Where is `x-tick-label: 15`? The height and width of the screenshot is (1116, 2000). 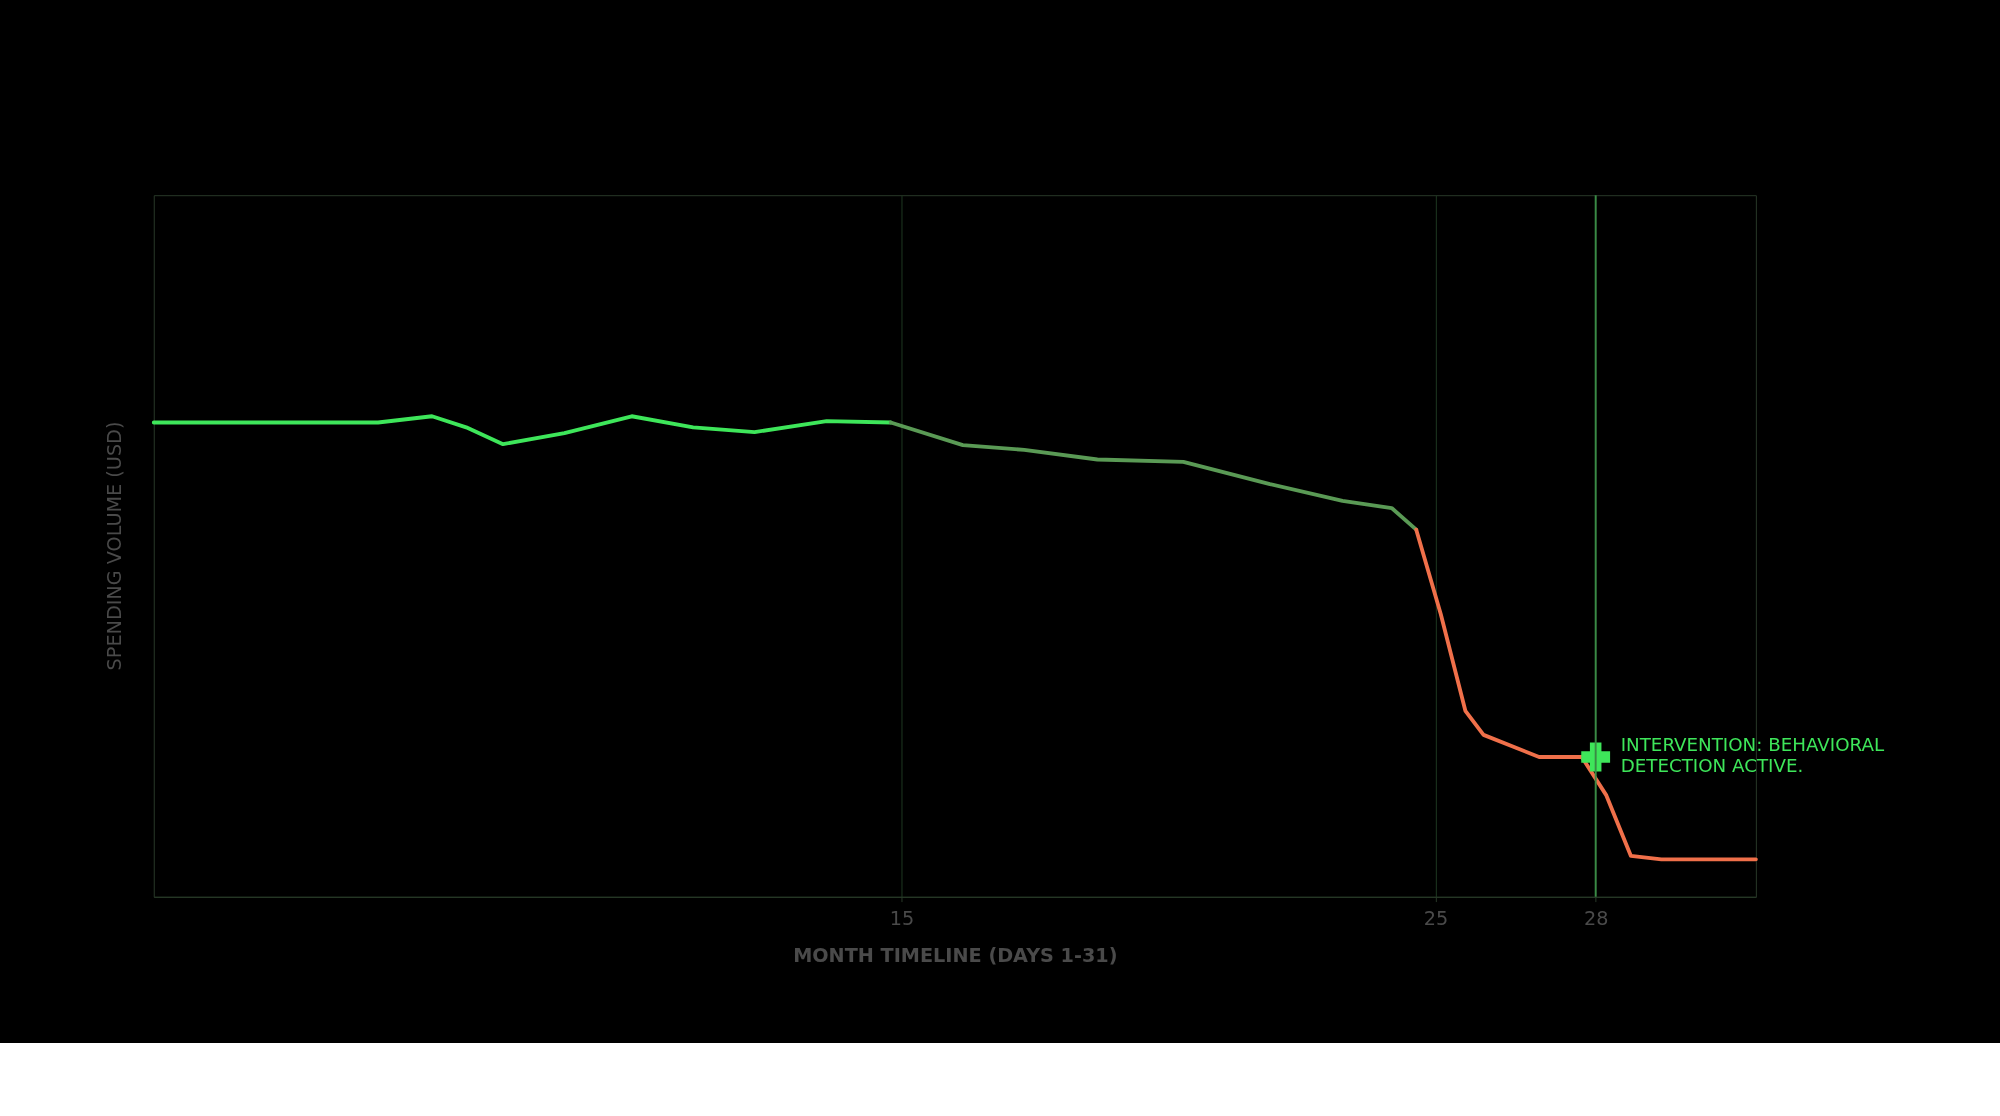
x-tick-label: 15 is located at coordinates (902, 919).